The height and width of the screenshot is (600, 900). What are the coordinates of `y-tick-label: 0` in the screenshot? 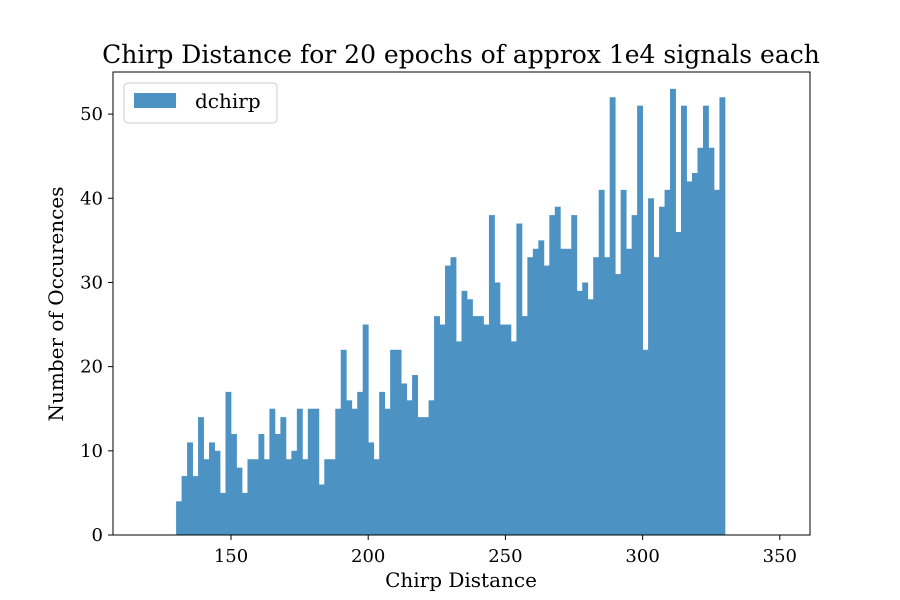 It's located at (97, 535).